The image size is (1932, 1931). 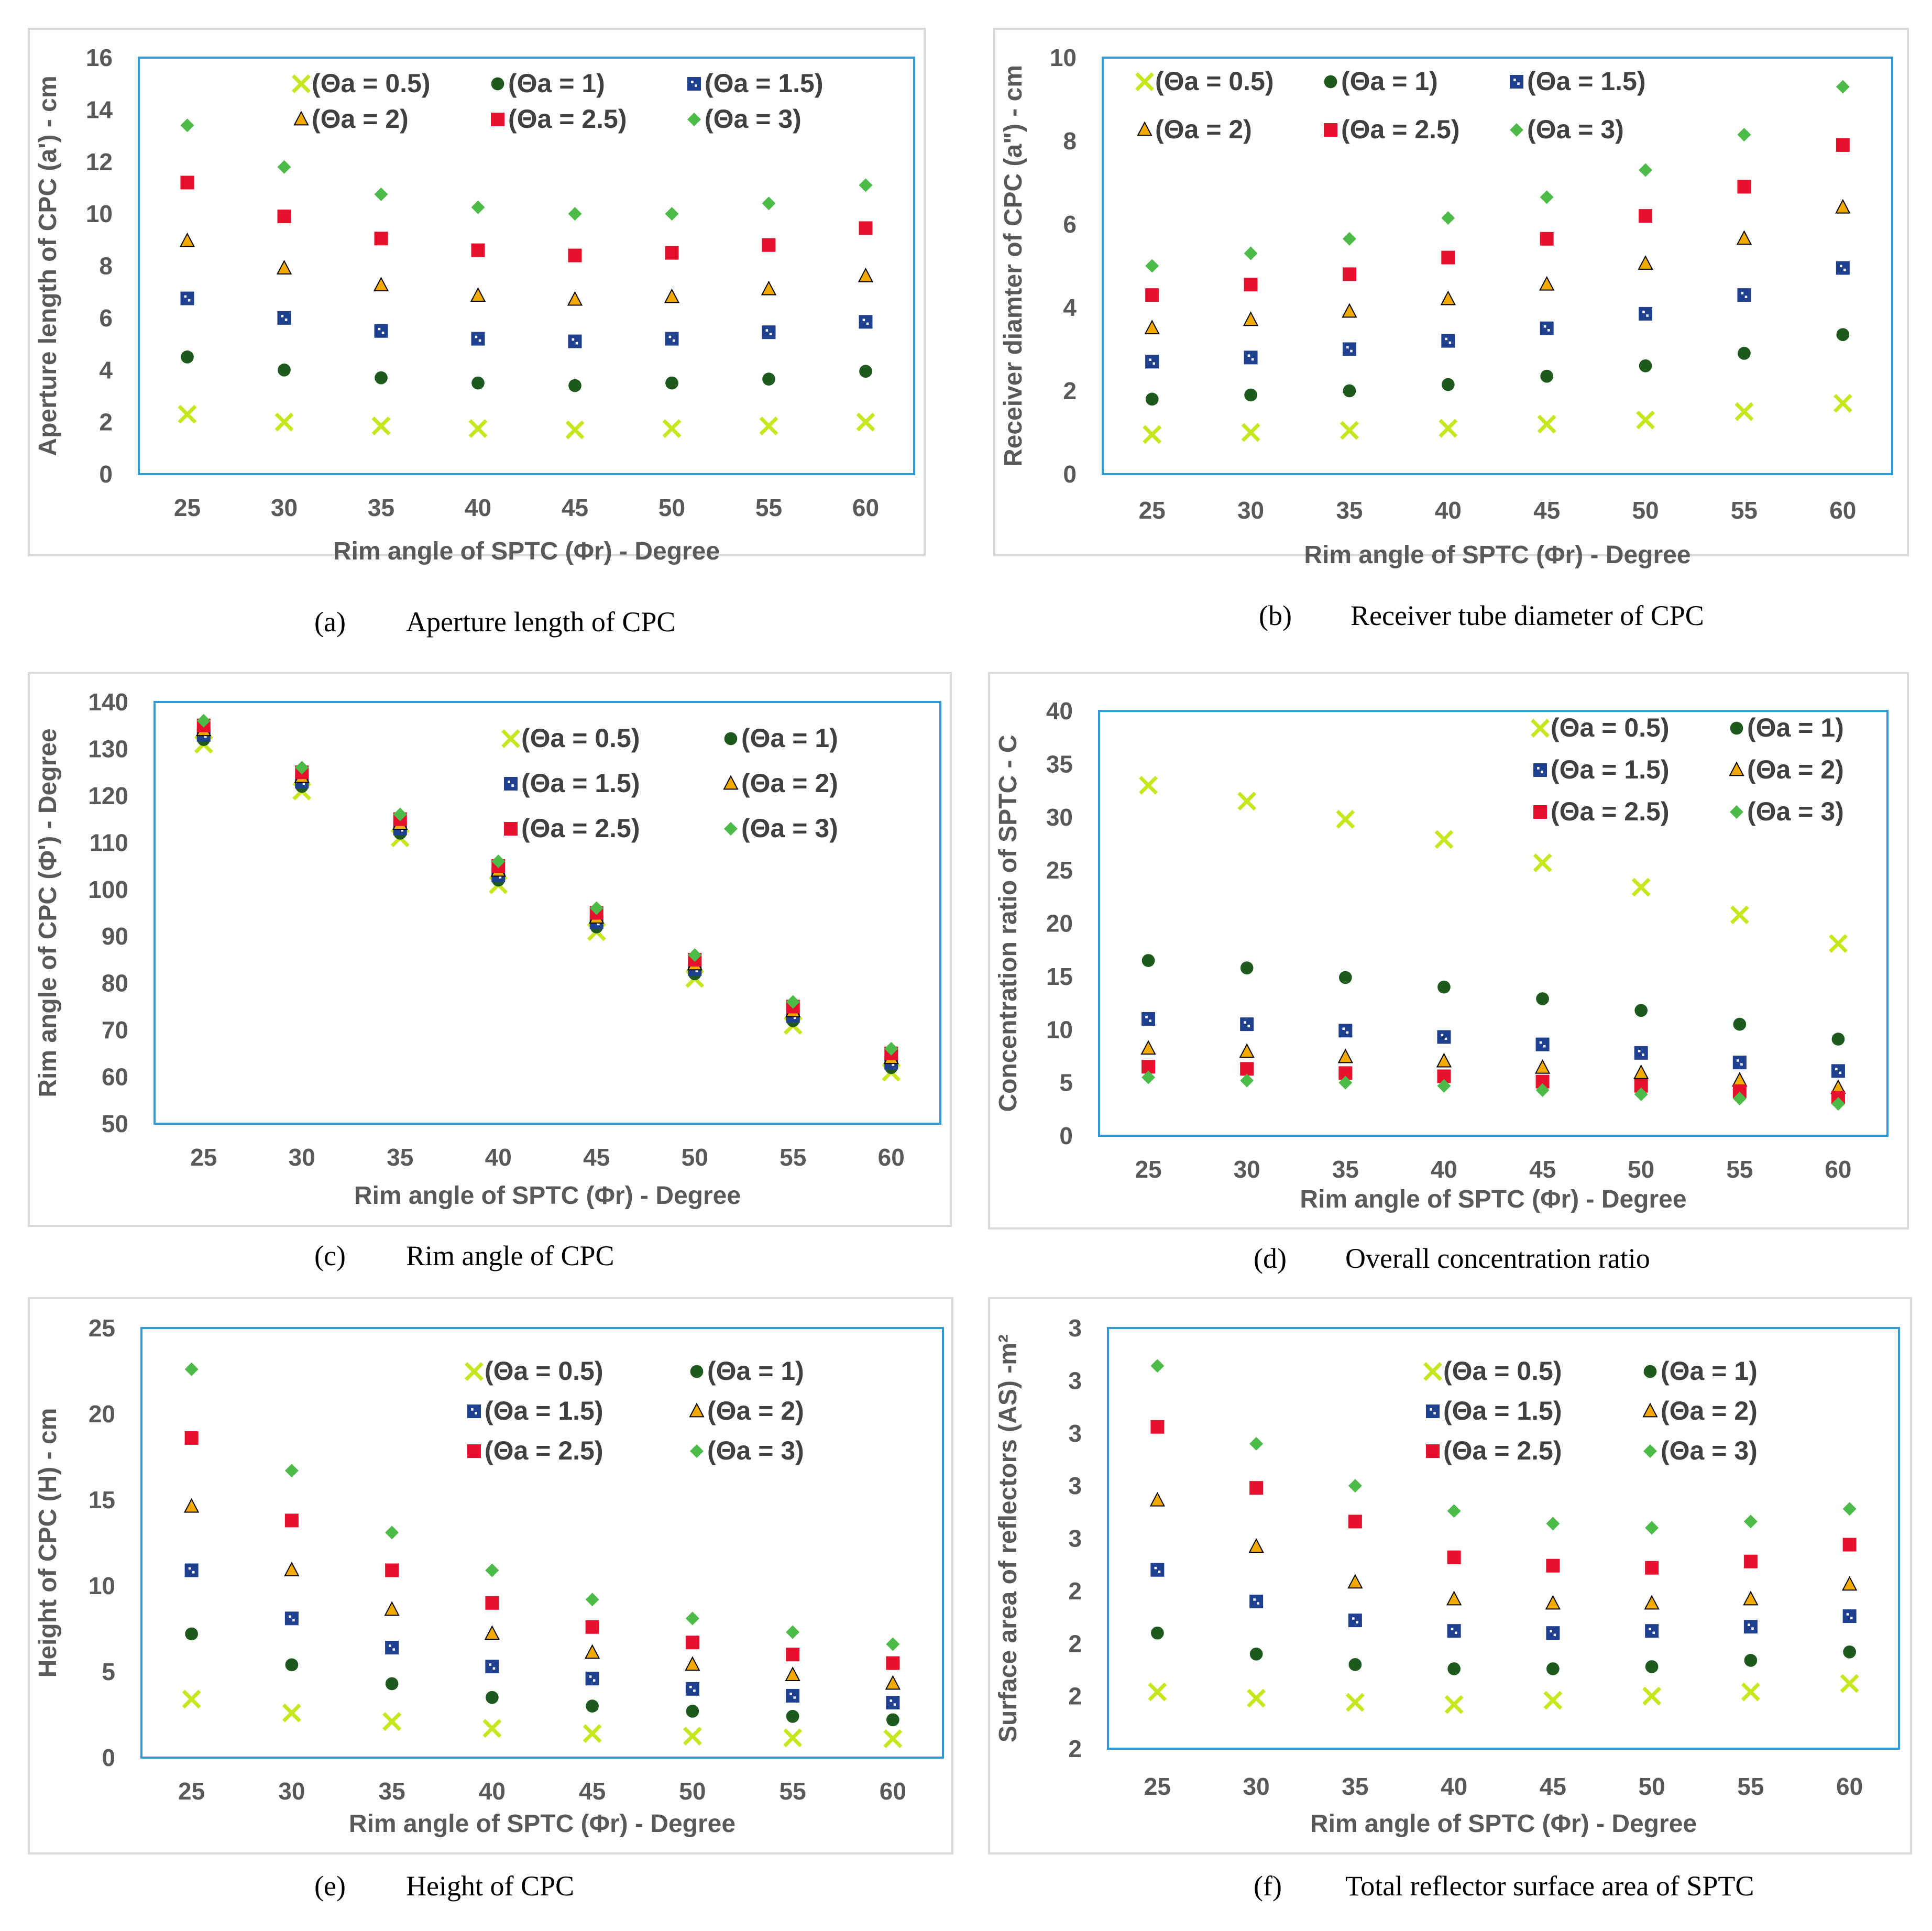 What do you see at coordinates (556, 83) in the screenshot?
I see `panel-a-legend-label: (Θa = 1)` at bounding box center [556, 83].